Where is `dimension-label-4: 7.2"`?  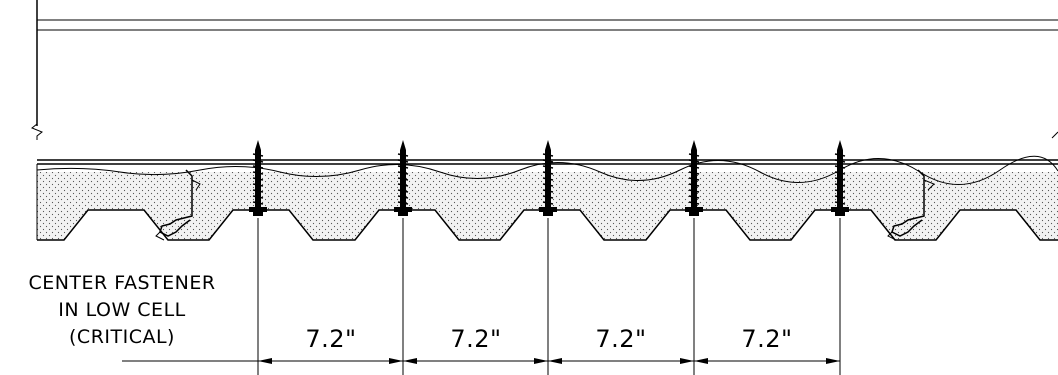
dimension-label-4: 7.2" is located at coordinates (766, 339).